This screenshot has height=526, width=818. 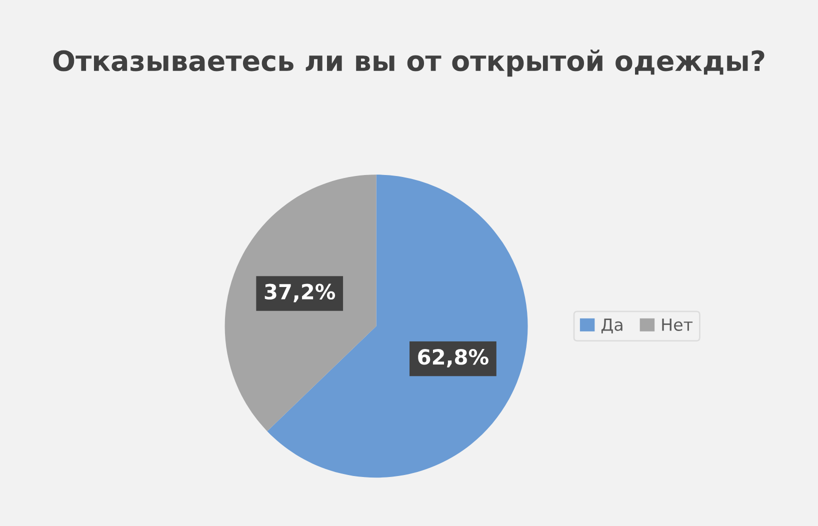 I want to click on legend-label: Да, so click(x=611, y=326).